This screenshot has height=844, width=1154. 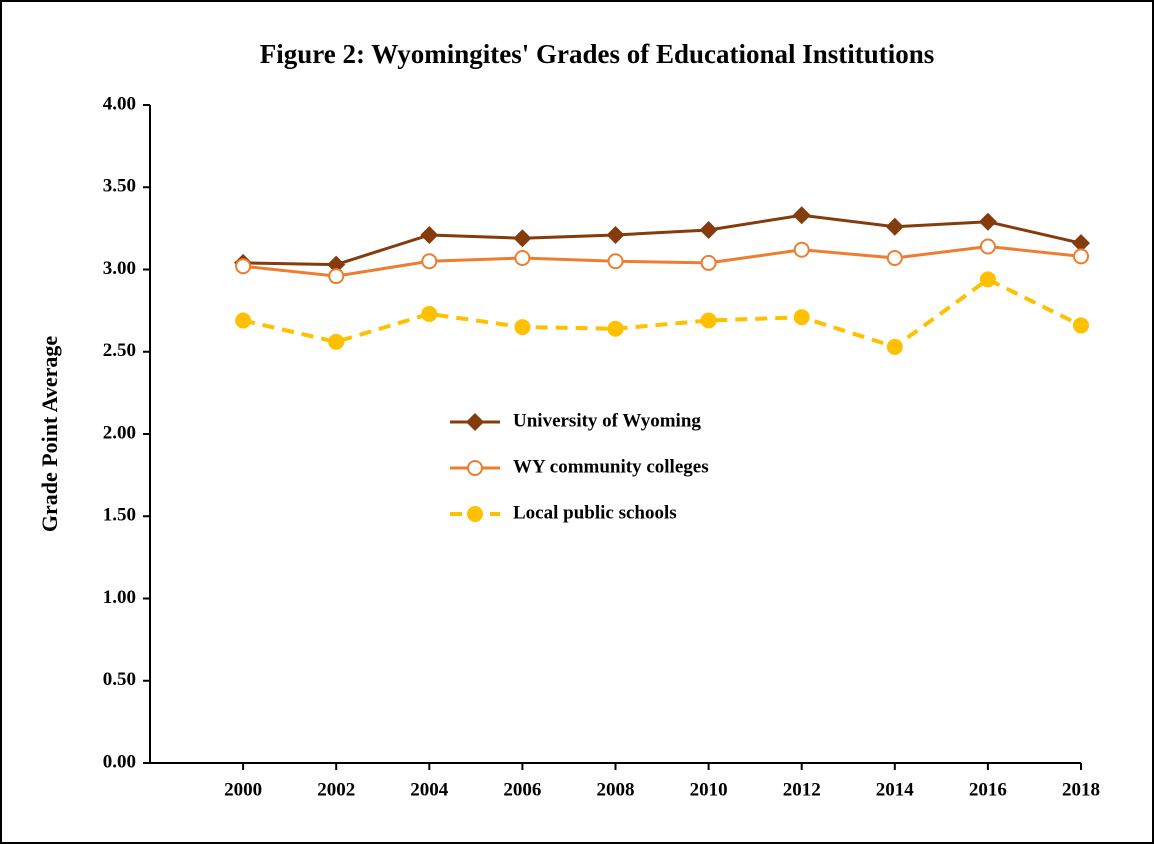 What do you see at coordinates (49, 434) in the screenshot?
I see `y-axis-label: Grade Point Average` at bounding box center [49, 434].